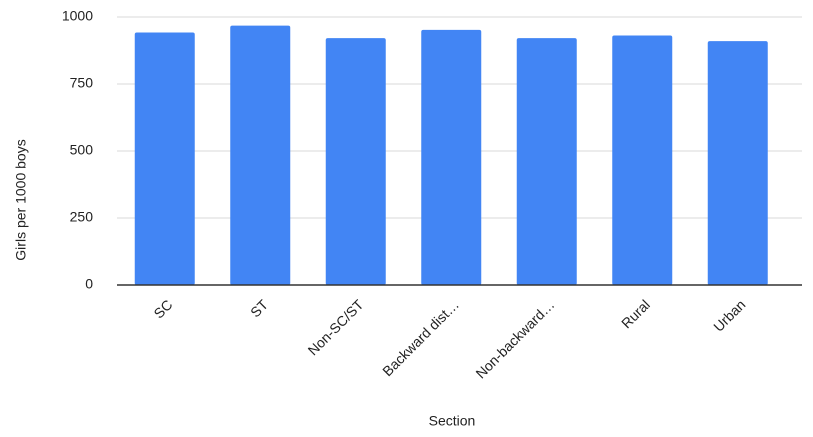 Image resolution: width=813 pixels, height=437 pixels. Describe the element at coordinates (162, 308) in the screenshot. I see `x-tick-label: SC` at that location.